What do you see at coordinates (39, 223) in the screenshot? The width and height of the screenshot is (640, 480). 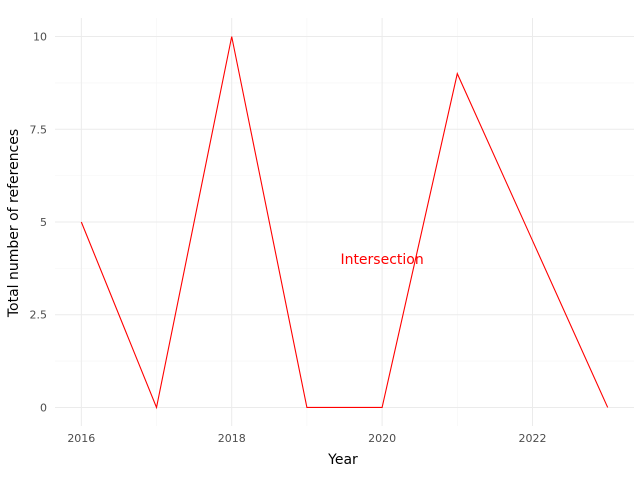 I see `y-axis-ticks: 0 2.5 5 7.5 10` at bounding box center [39, 223].